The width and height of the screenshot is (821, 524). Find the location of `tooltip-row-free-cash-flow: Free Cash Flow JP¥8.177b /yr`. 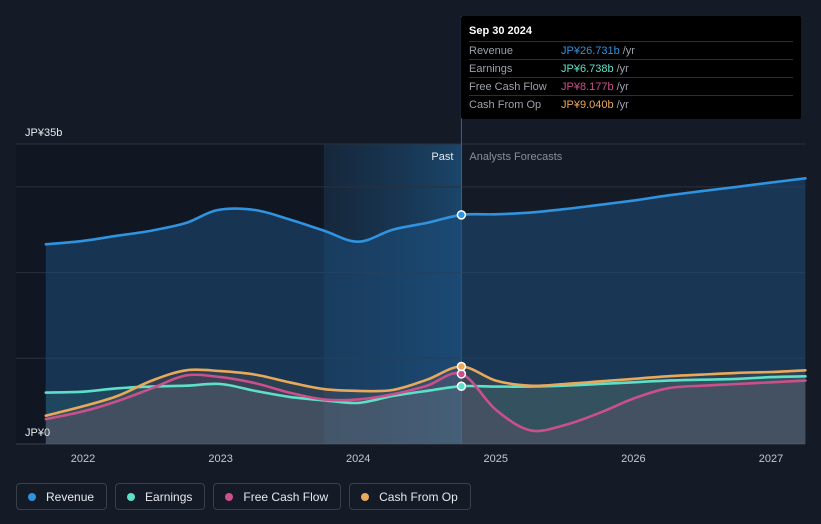

tooltip-row-free-cash-flow: Free Cash Flow JP¥8.177b /yr is located at coordinates (631, 86).